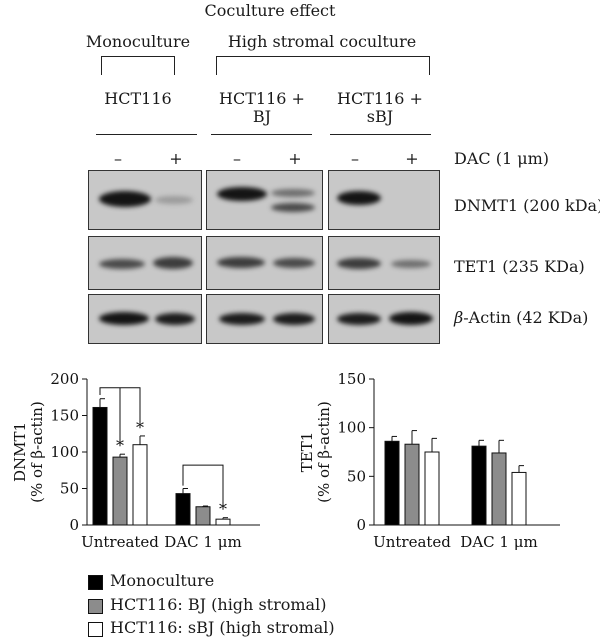  Describe the element at coordinates (138, 98) in the screenshot. I see `lane-label-hct116: HCT116` at that location.